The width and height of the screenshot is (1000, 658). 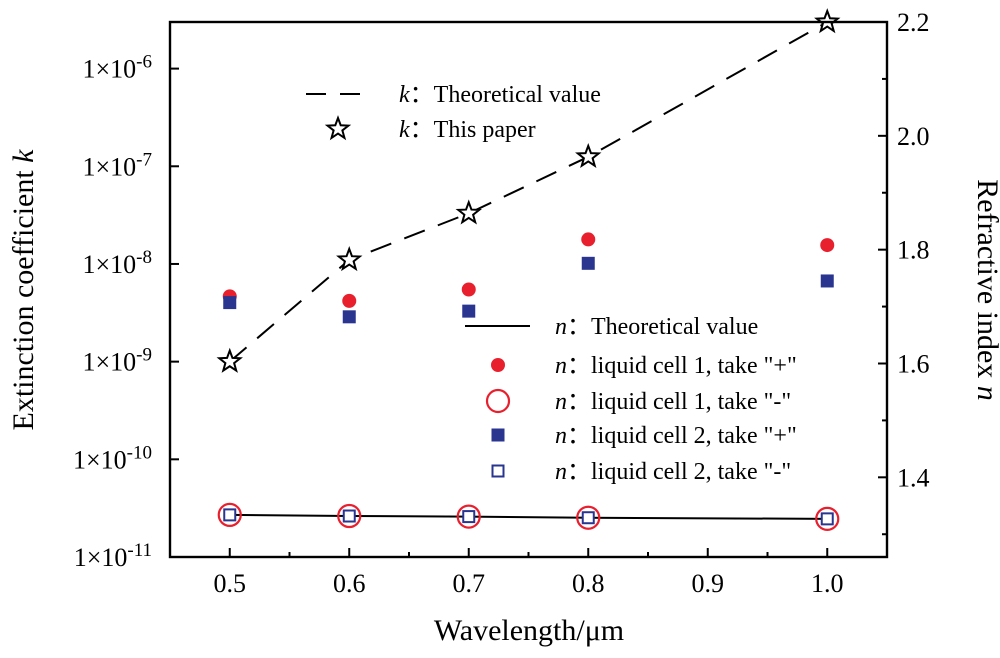 What do you see at coordinates (827, 583) in the screenshot?
I see `x-tick-label: 1.0` at bounding box center [827, 583].